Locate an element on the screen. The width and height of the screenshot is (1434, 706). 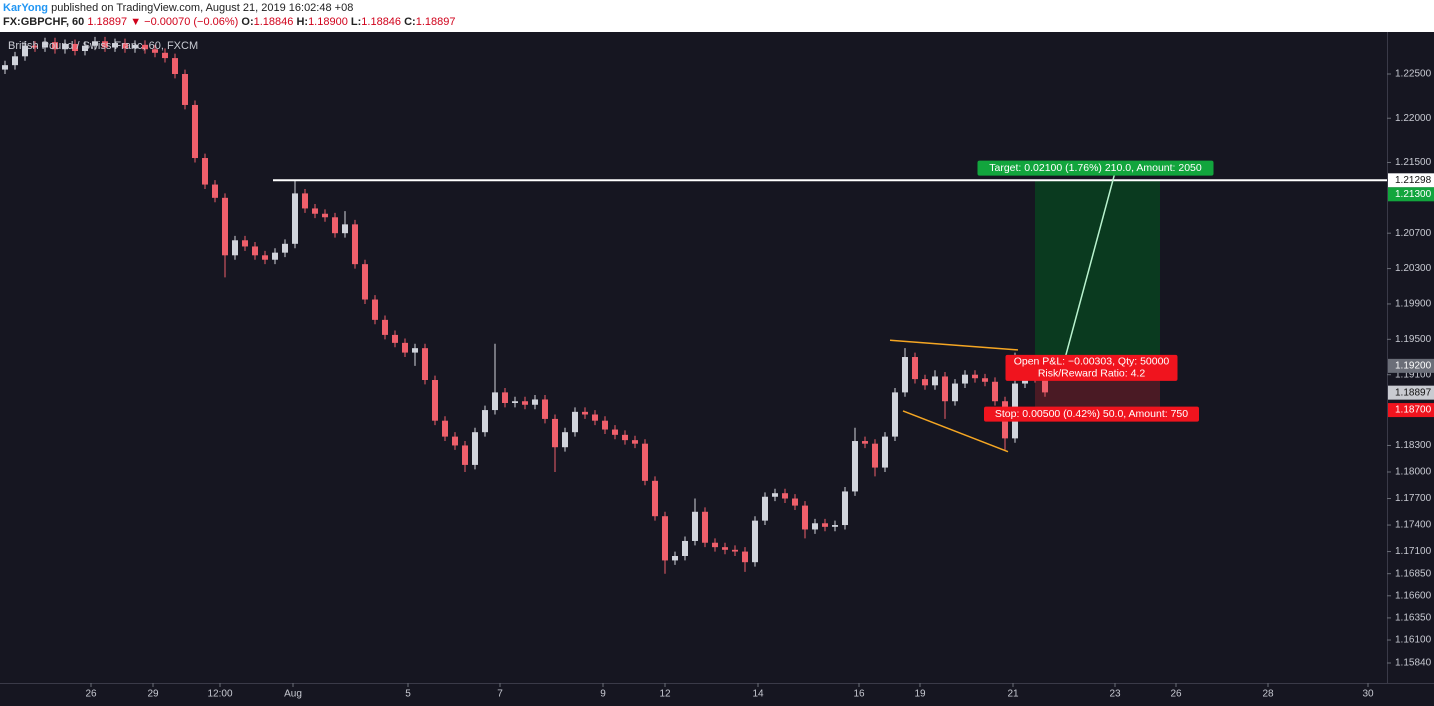
x-tick-label: 12 is located at coordinates (665, 694).